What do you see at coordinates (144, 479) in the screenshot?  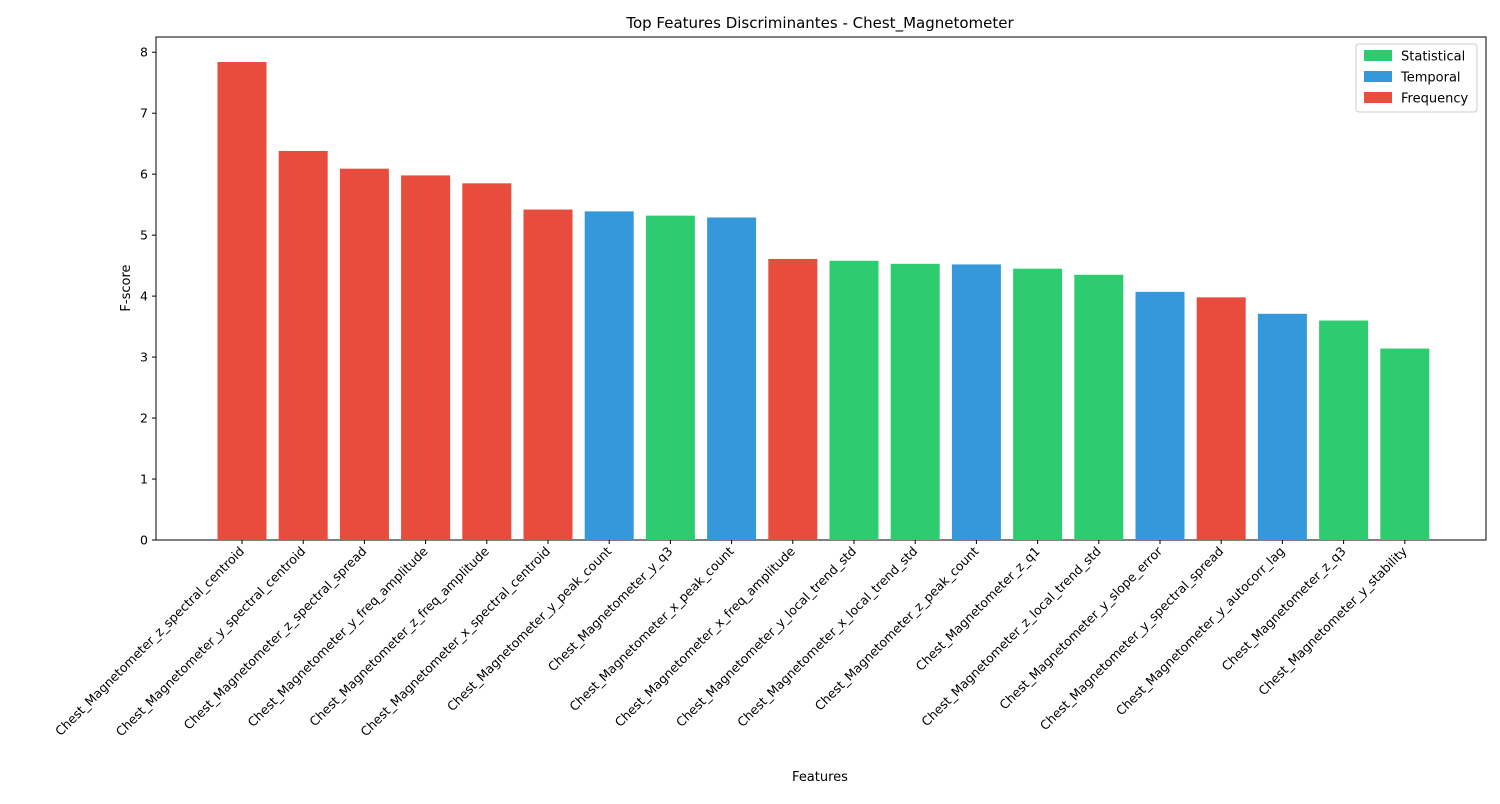 I see `y-tick-label: 1` at bounding box center [144, 479].